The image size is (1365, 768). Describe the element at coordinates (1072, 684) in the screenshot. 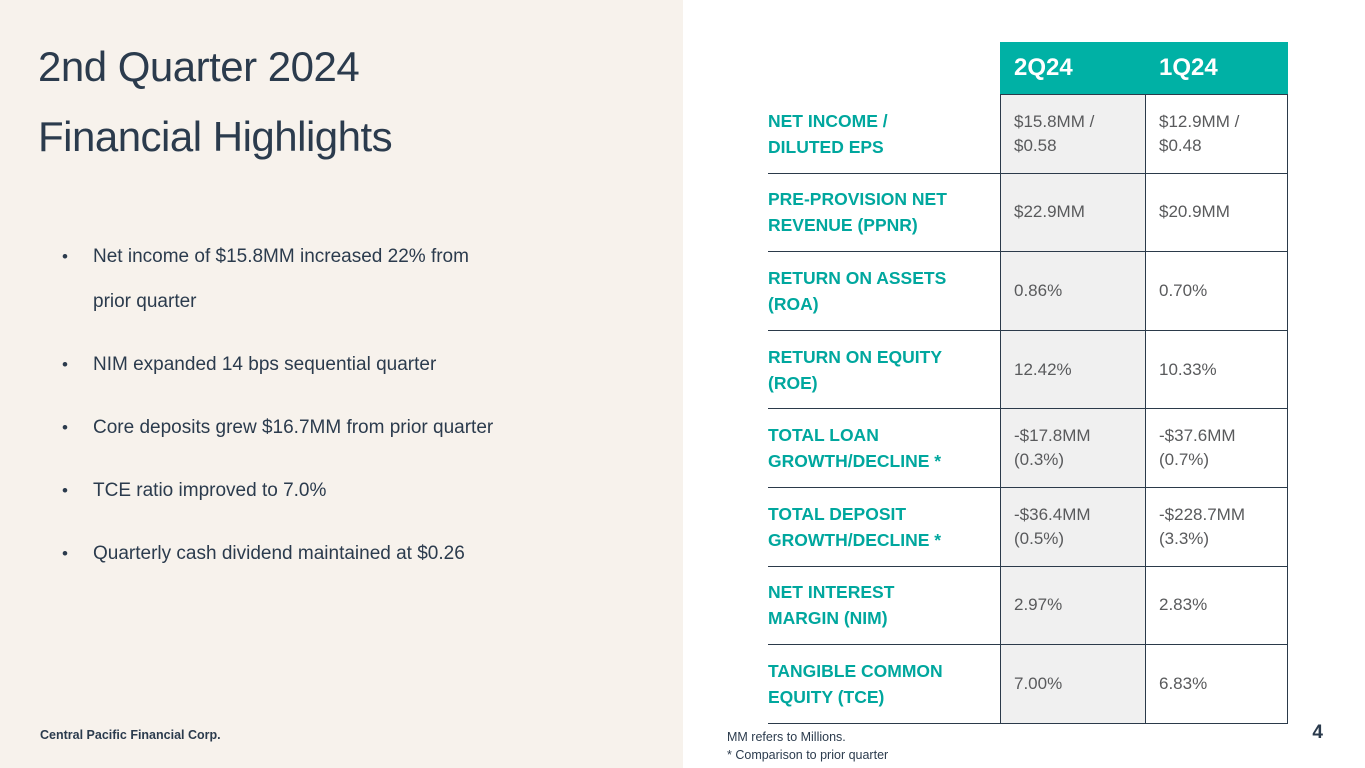

I see `cell-2q24-tce: 7.00%` at that location.